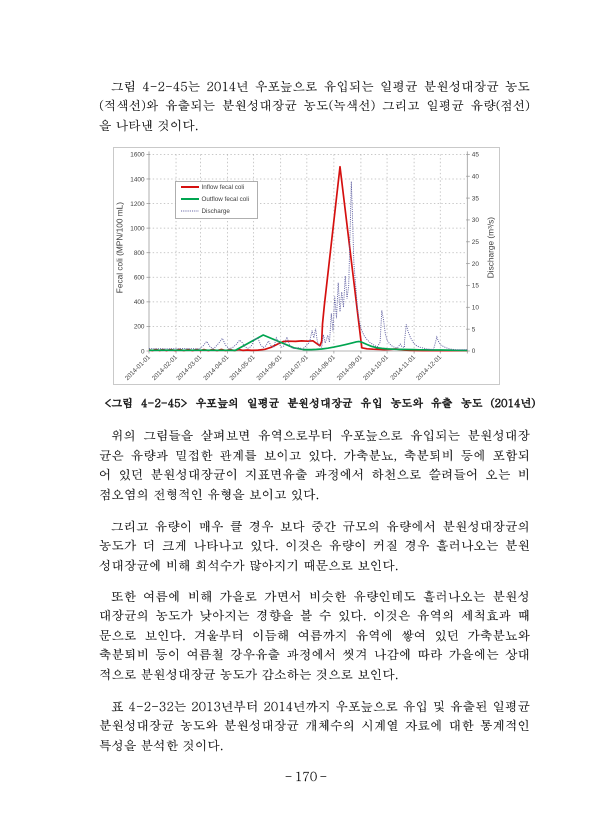 Image resolution: width=612 pixels, height=840 pixels. I want to click on svg-text: Outflow fecal coli, so click(226, 199).